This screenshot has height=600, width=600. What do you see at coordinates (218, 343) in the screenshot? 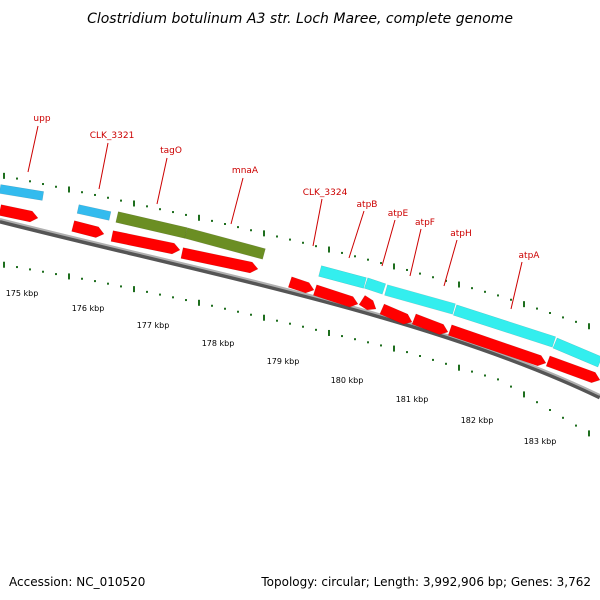
I see `scale-label: 178 kbp` at bounding box center [218, 343].